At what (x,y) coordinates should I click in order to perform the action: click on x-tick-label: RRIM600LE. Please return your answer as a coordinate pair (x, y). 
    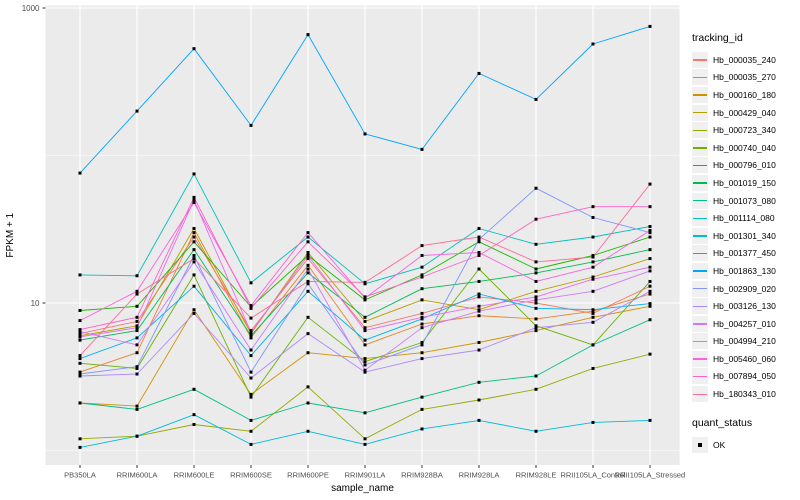
    Looking at the image, I should click on (194, 475).